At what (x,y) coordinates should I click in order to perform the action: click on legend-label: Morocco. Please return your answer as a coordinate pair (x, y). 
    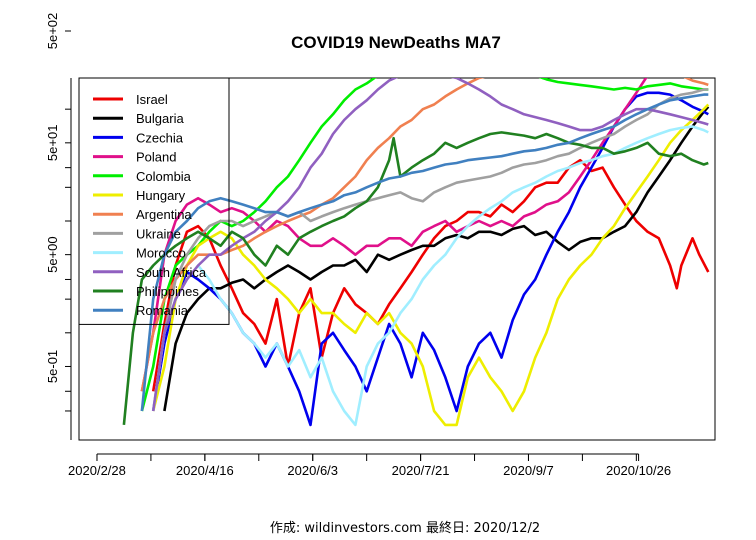
    Looking at the image, I should click on (161, 253).